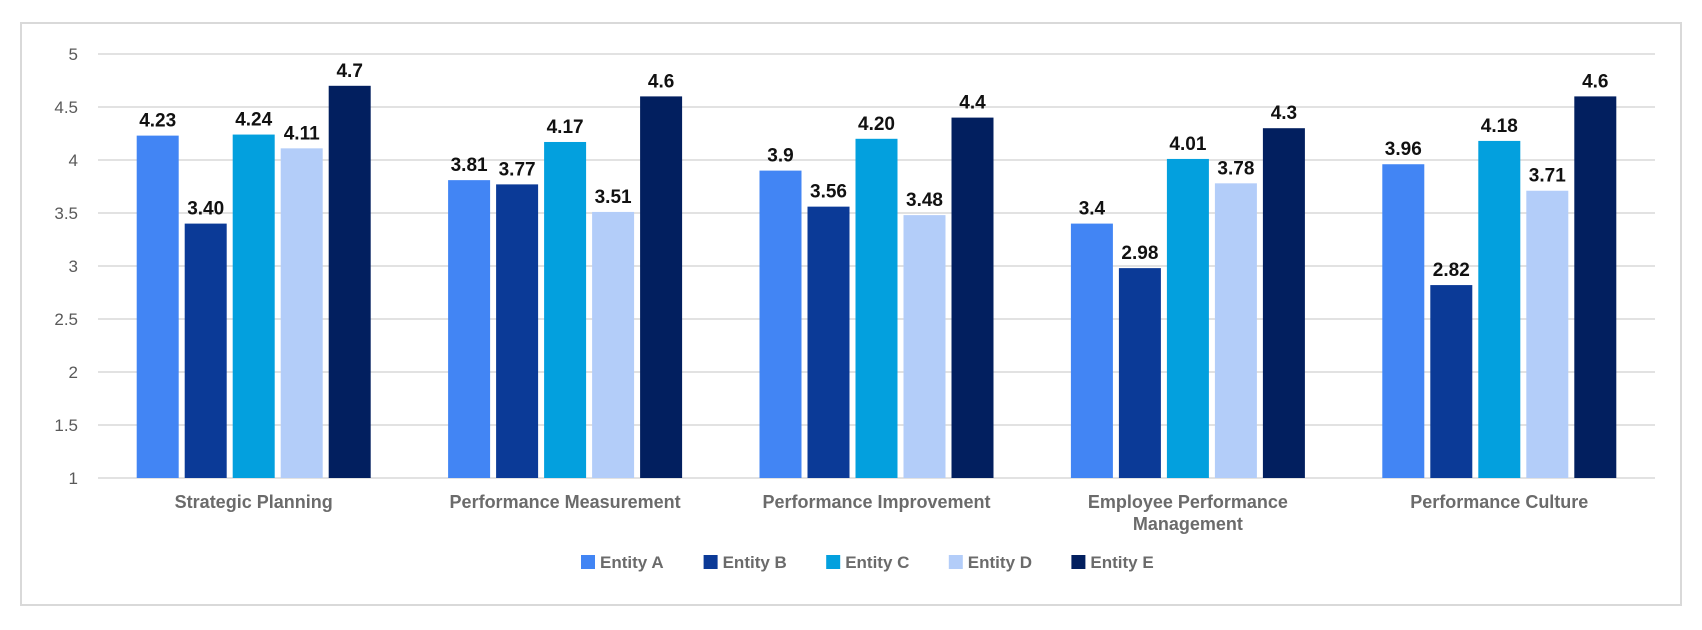 This screenshot has height=630, width=1702. Describe the element at coordinates (972, 103) in the screenshot. I see `data-label: 4.4` at that location.